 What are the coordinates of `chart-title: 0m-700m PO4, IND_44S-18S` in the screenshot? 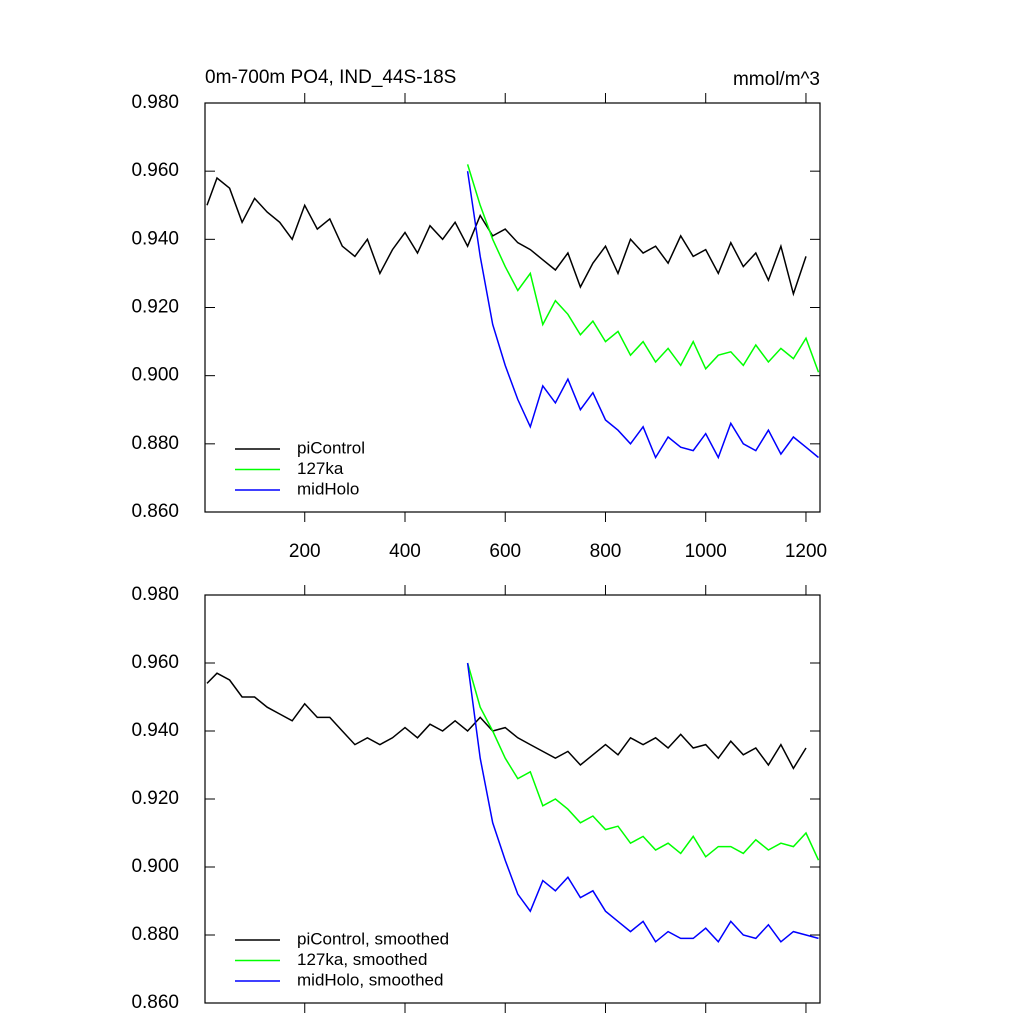 It's located at (330, 77).